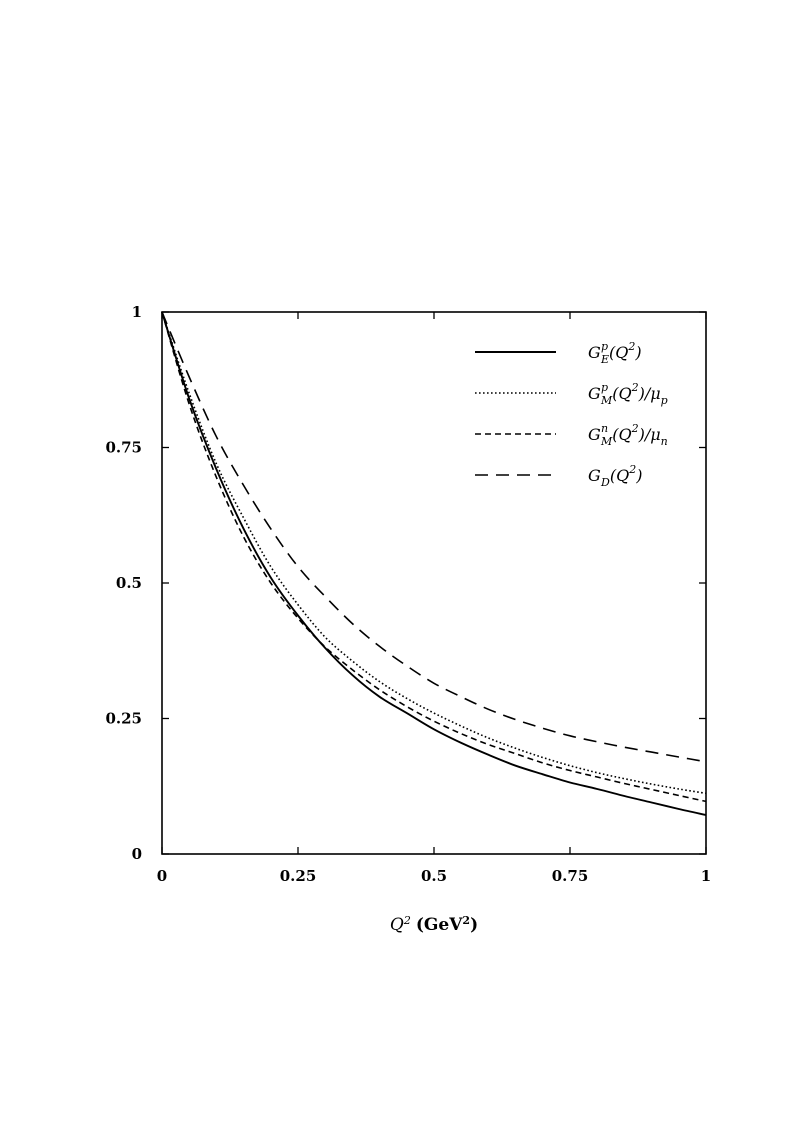 The height and width of the screenshot is (1144, 810). Describe the element at coordinates (615, 476) in the screenshot. I see `legend-label-gd: GD(Q2)` at that location.